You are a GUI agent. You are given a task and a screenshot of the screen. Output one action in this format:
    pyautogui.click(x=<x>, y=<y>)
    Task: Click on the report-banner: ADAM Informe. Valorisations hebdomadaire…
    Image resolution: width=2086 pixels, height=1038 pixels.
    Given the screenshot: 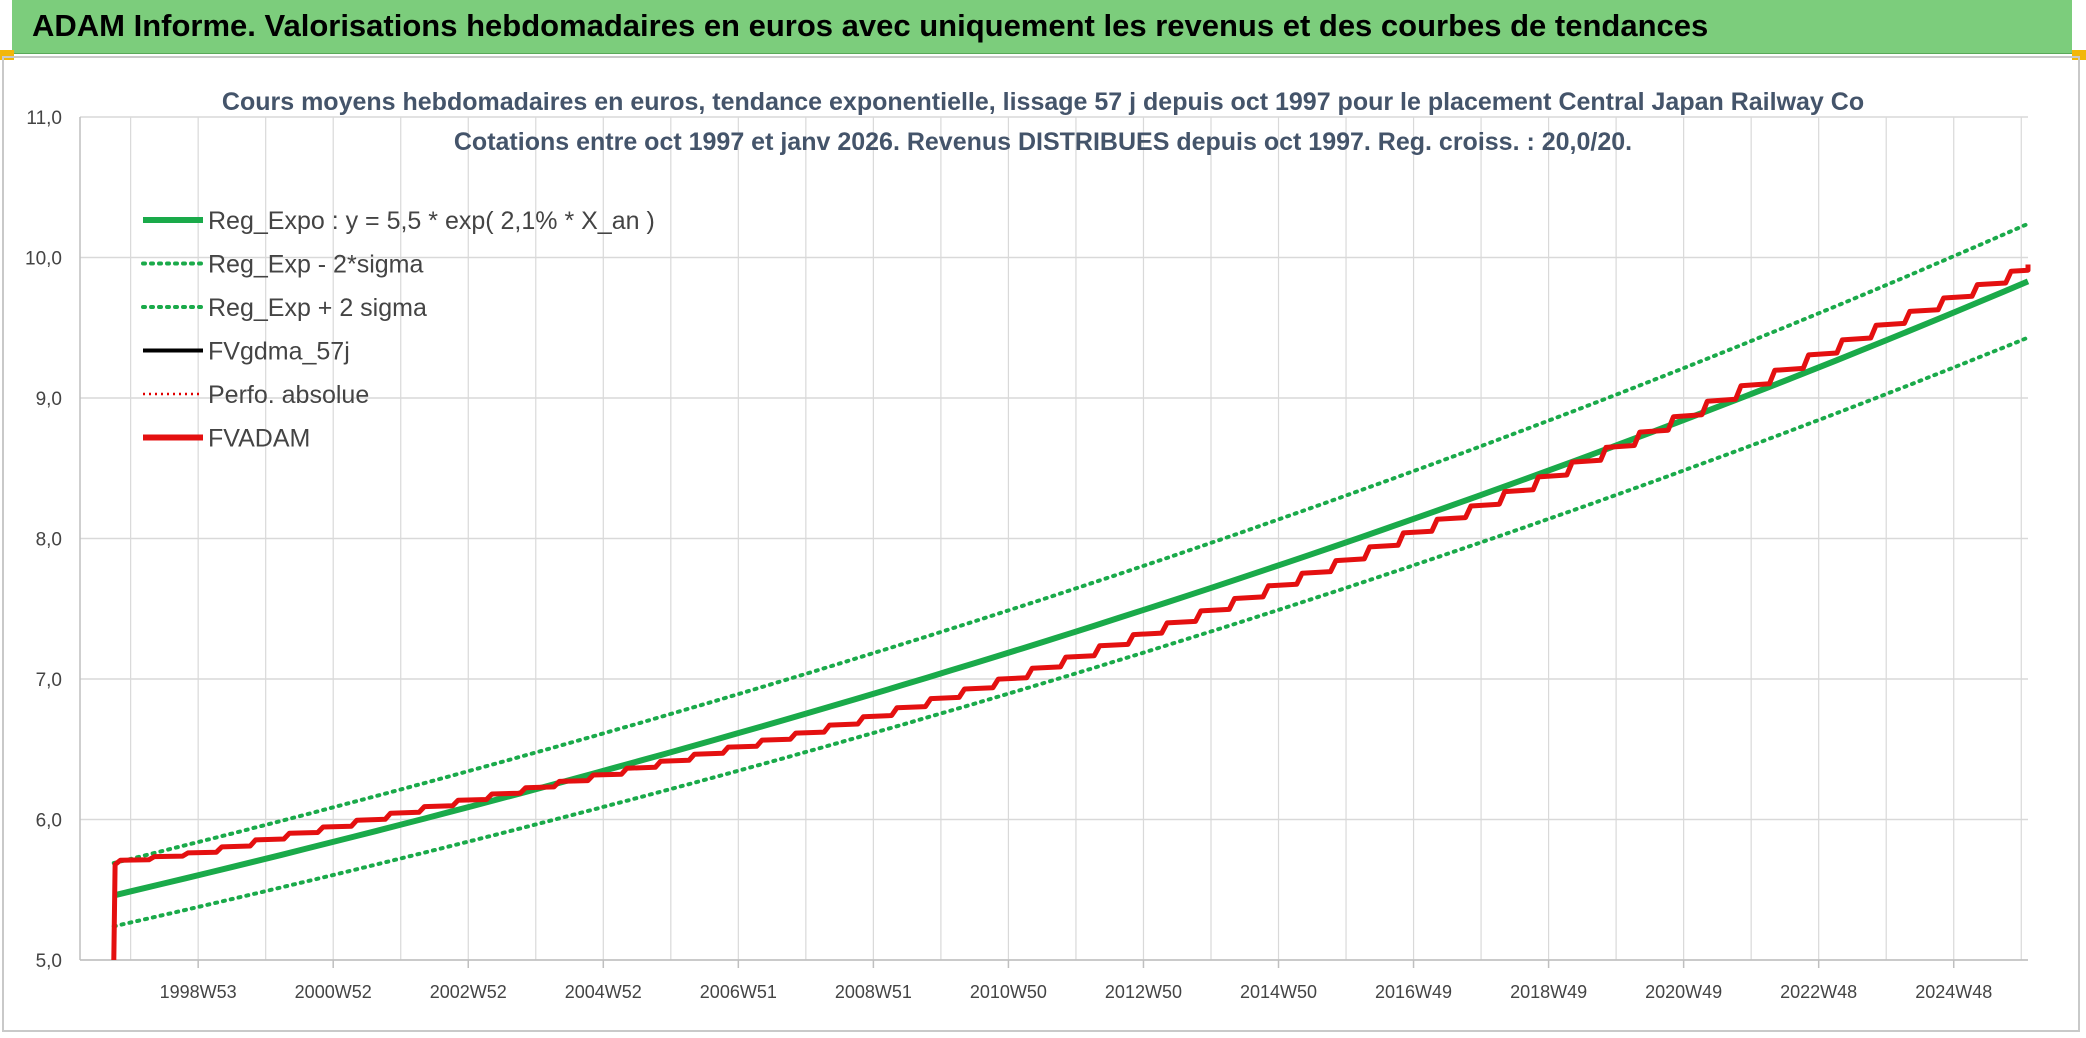 What is the action you would take?
    pyautogui.click(x=1042, y=27)
    